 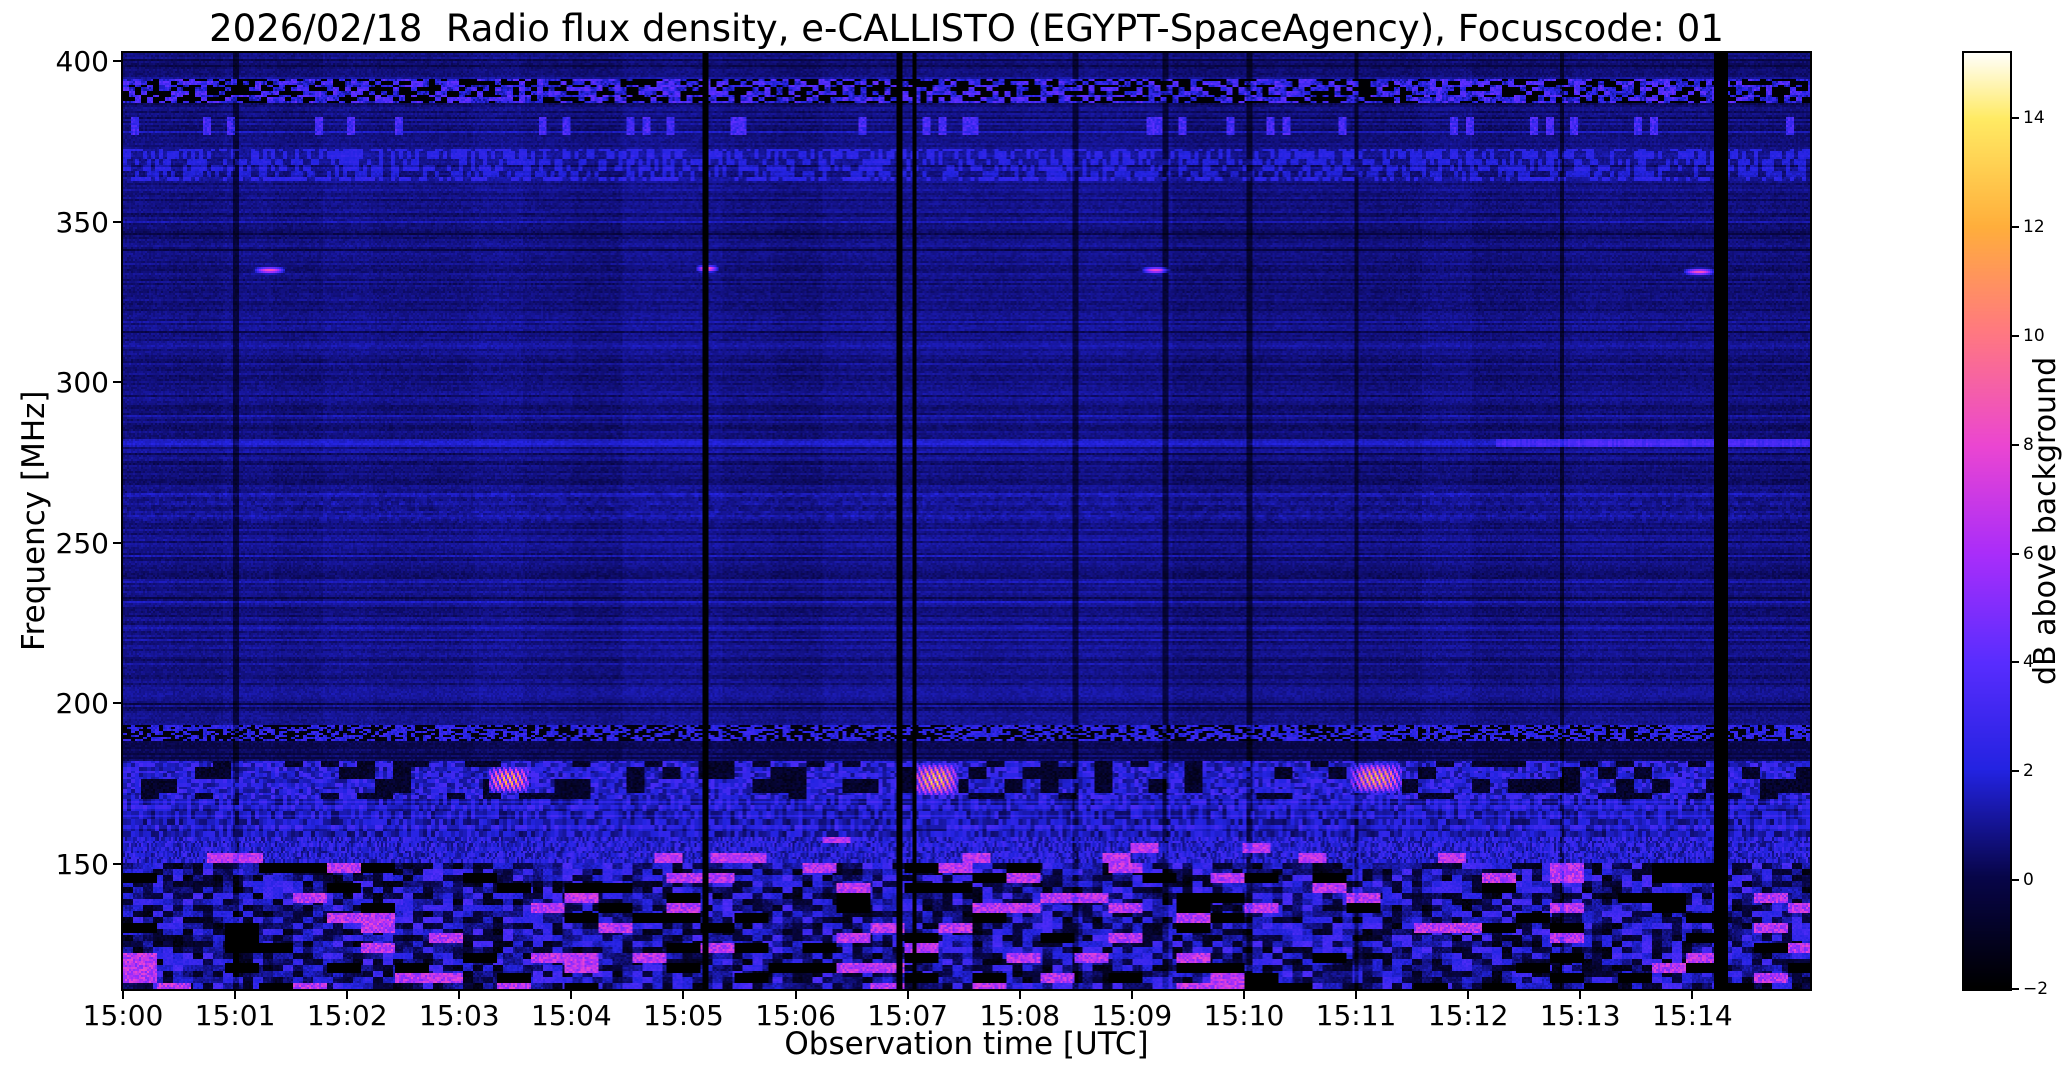 I want to click on x-tick-label: 15:14, so click(x=1692, y=1015).